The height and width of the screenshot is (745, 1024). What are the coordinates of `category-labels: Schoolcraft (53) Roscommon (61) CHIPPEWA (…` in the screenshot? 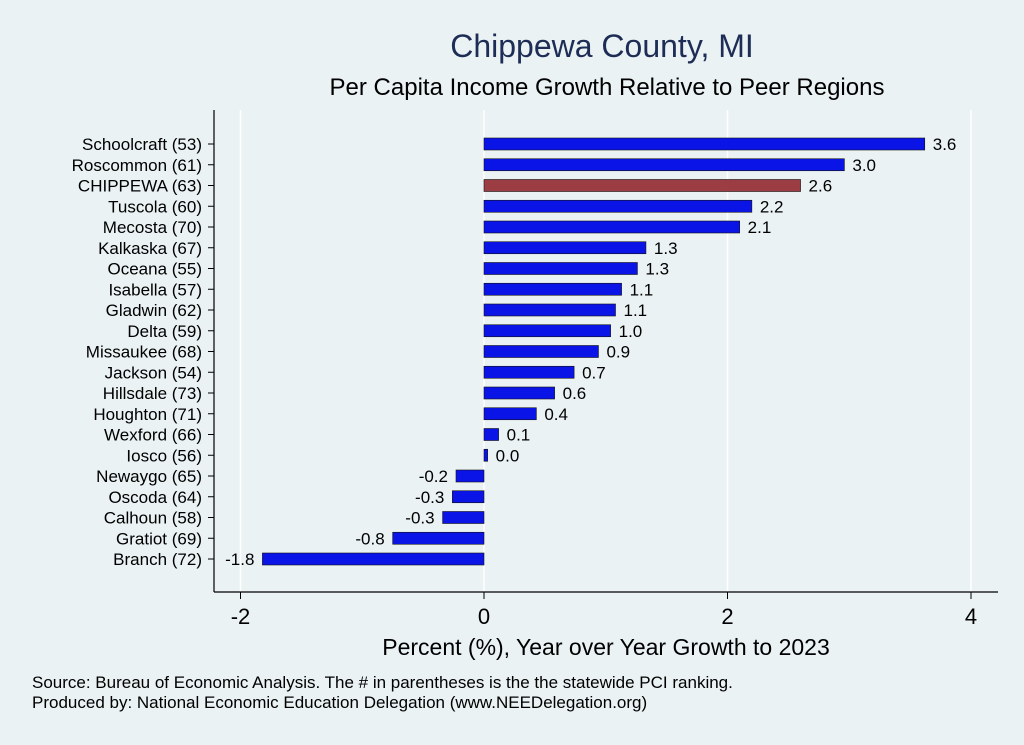 It's located at (137, 352).